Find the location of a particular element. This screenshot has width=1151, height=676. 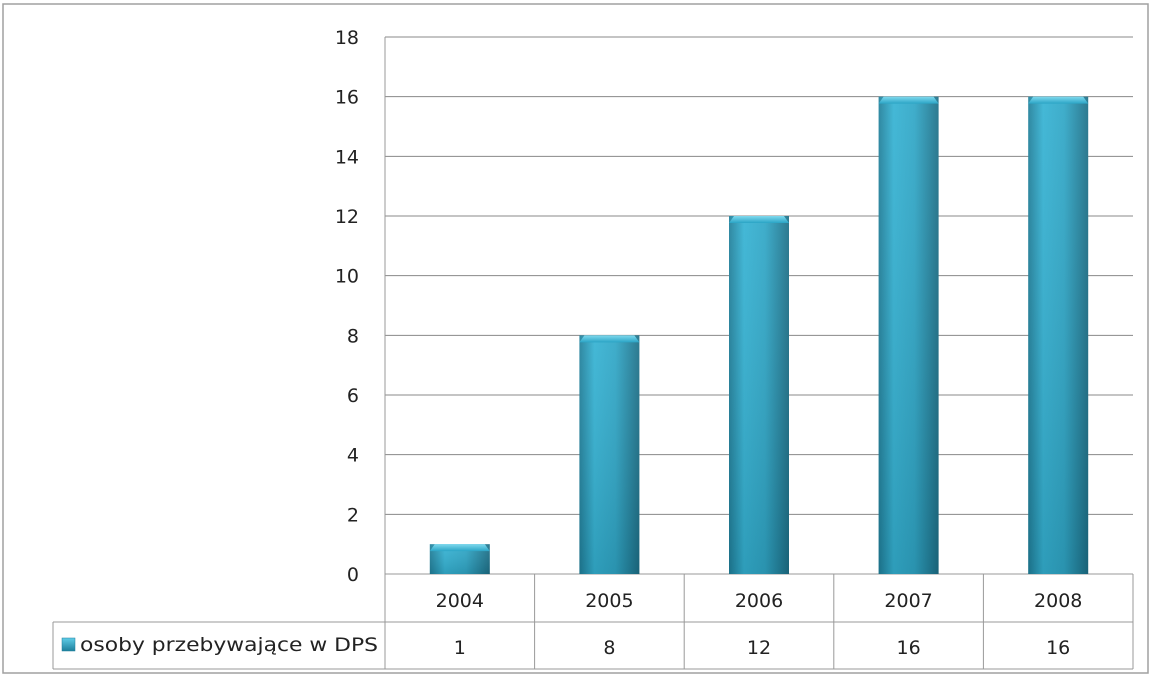

y-axis-ticks: 0 2 4 6 8 10 12 14 16 18 is located at coordinates (347, 306).